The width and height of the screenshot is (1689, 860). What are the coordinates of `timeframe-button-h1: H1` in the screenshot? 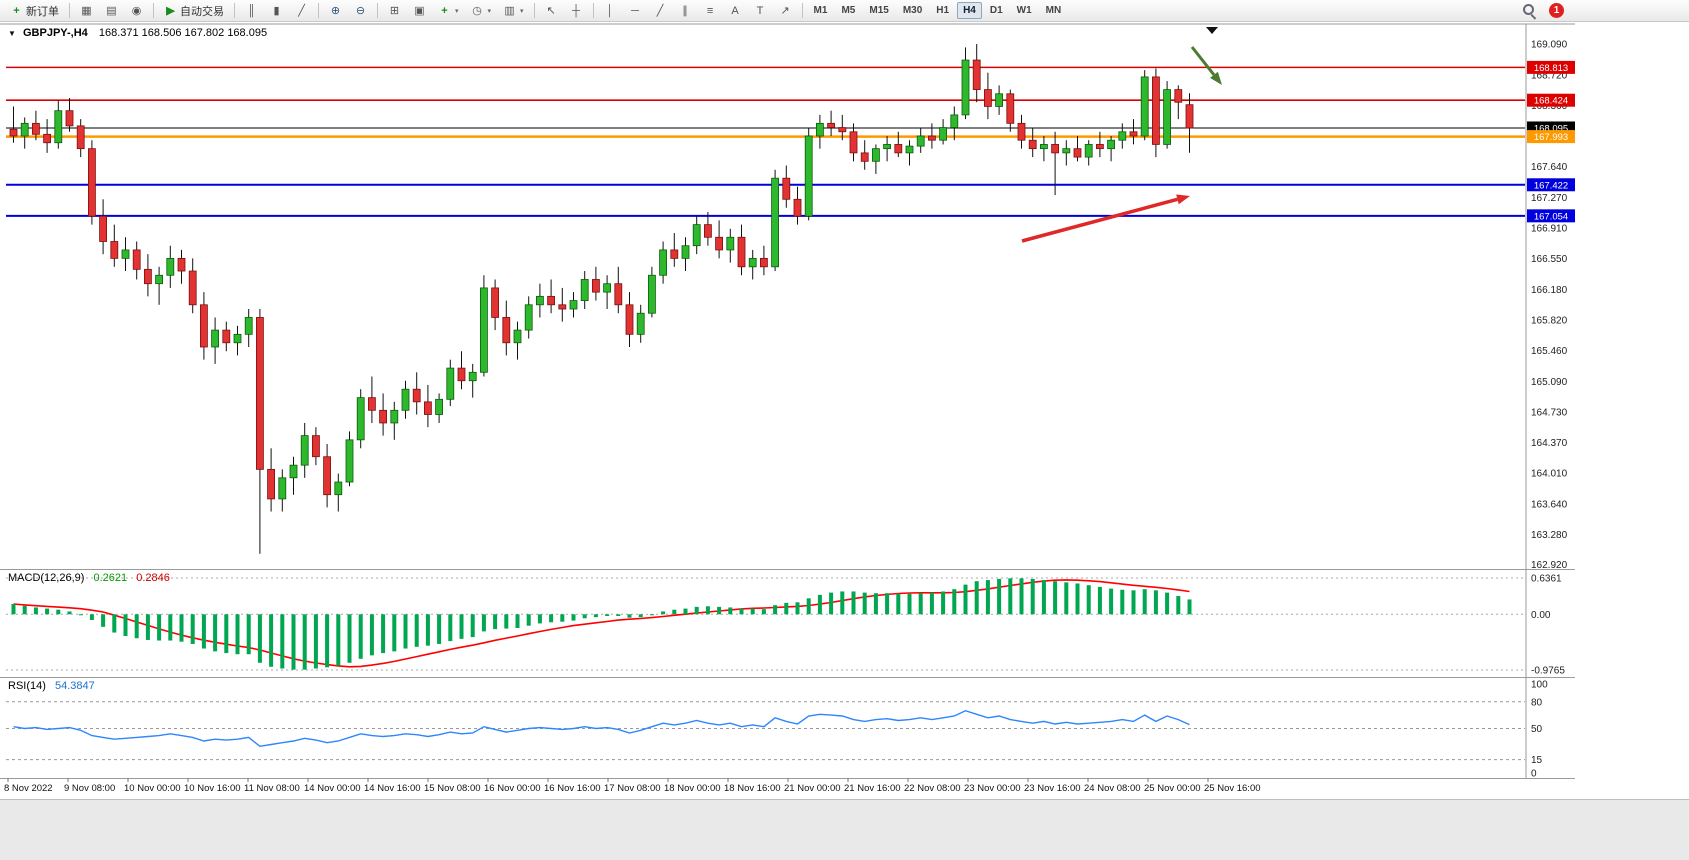 It's located at (943, 10).